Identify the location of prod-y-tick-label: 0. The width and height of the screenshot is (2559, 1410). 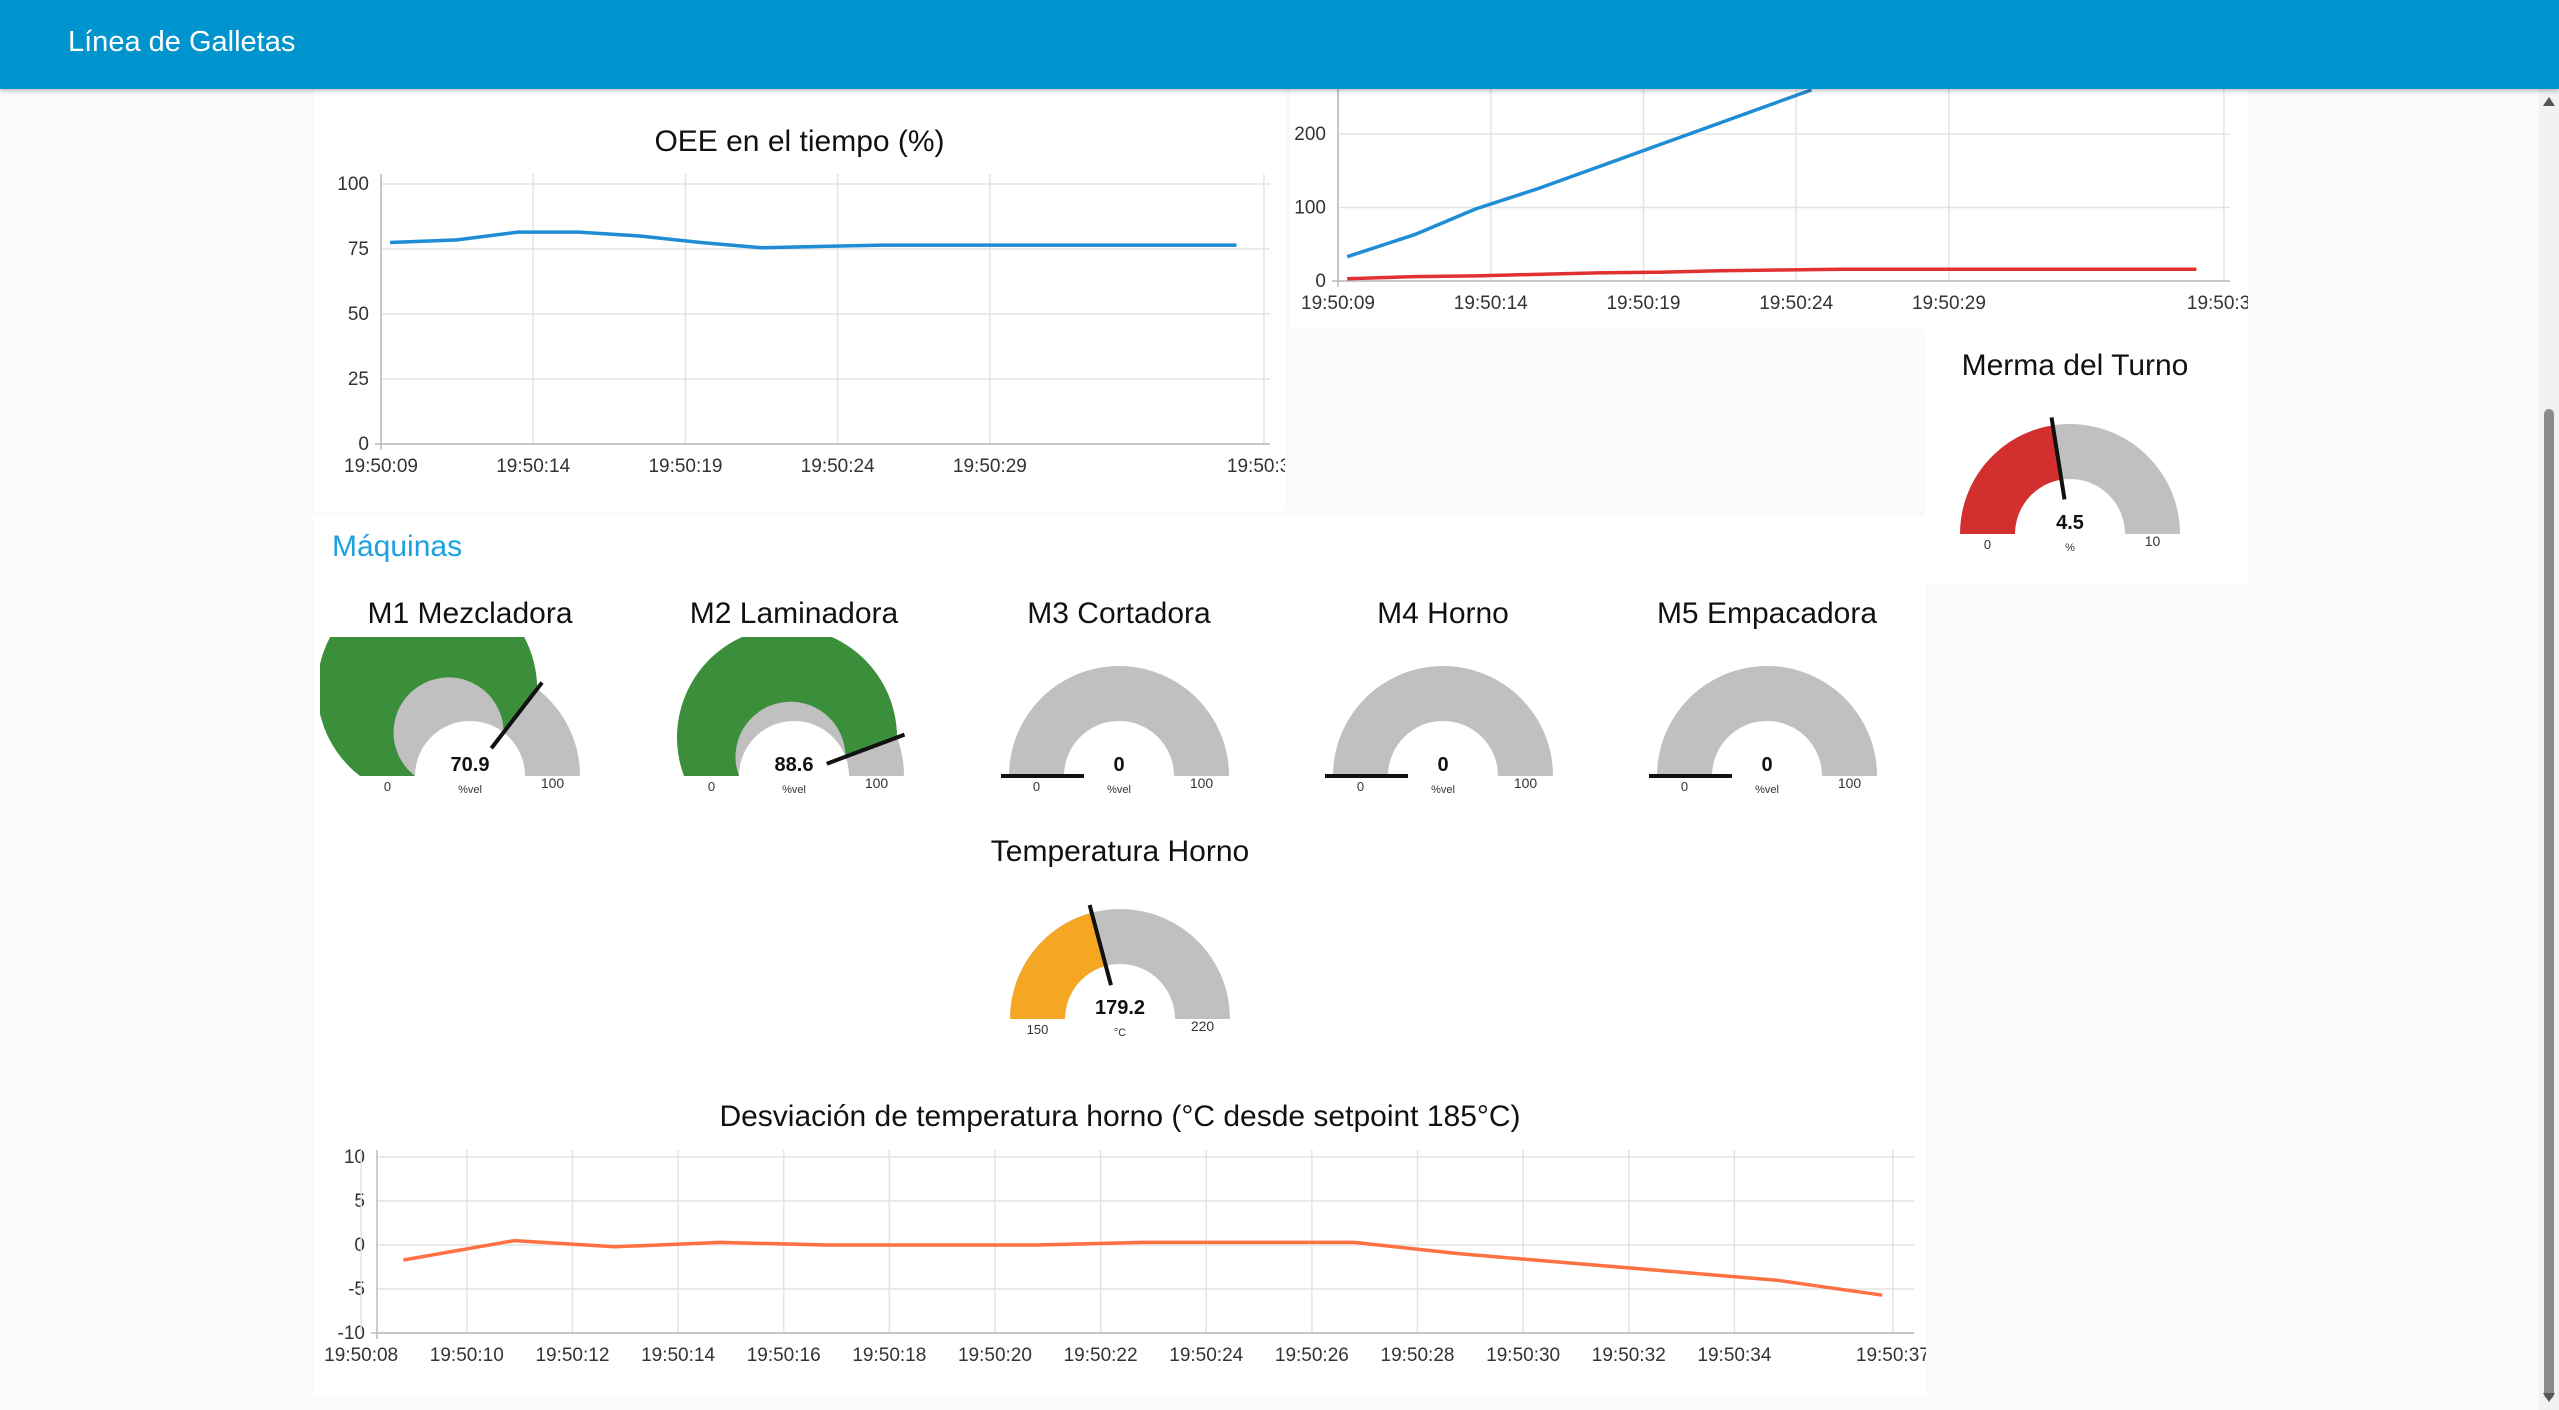
(1320, 281).